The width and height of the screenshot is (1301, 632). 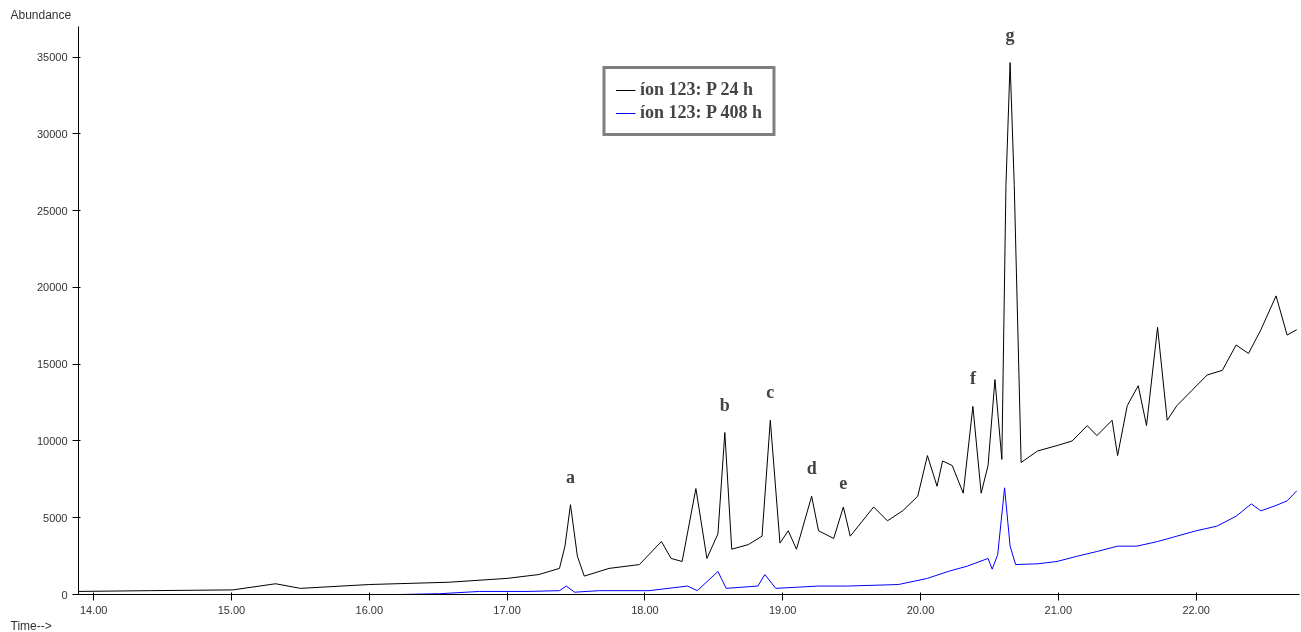 I want to click on y-tick-label: 20000, so click(x=52, y=287).